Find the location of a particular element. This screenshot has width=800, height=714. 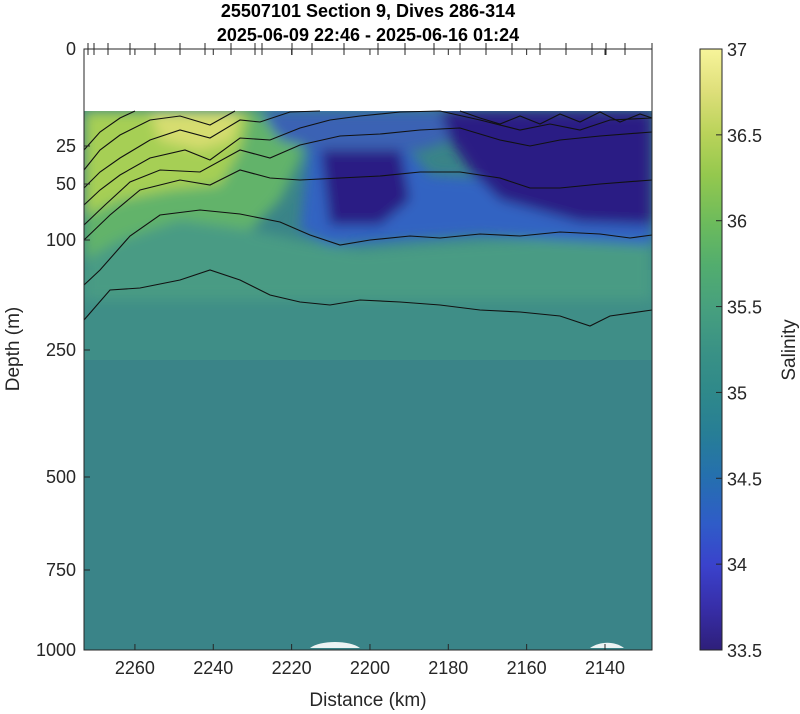

y-tick-label: 250 is located at coordinates (61, 350).